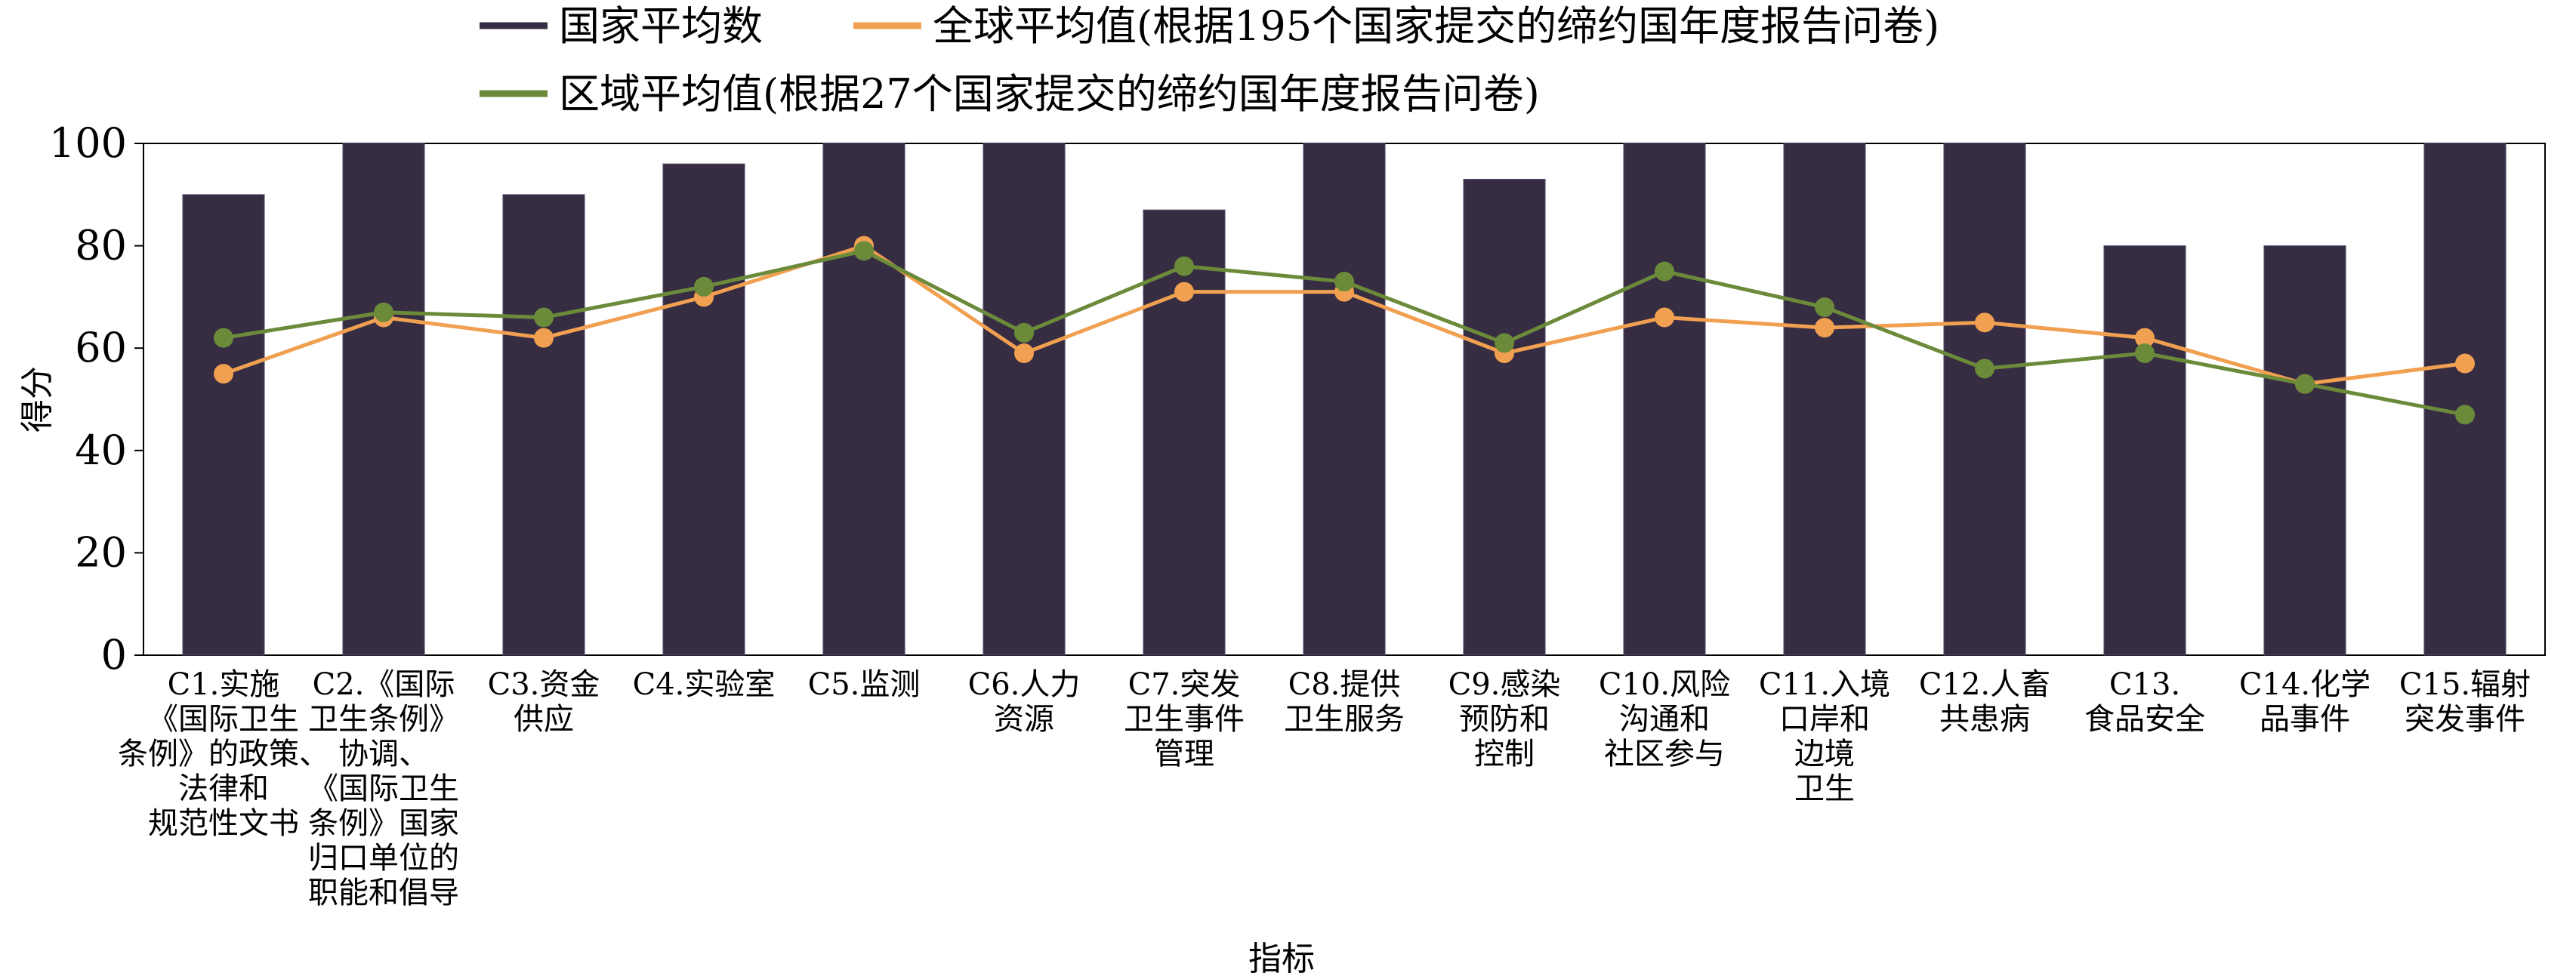 The image size is (2576, 979). I want to click on x-tick-label-line: 共患病, so click(1984, 719).